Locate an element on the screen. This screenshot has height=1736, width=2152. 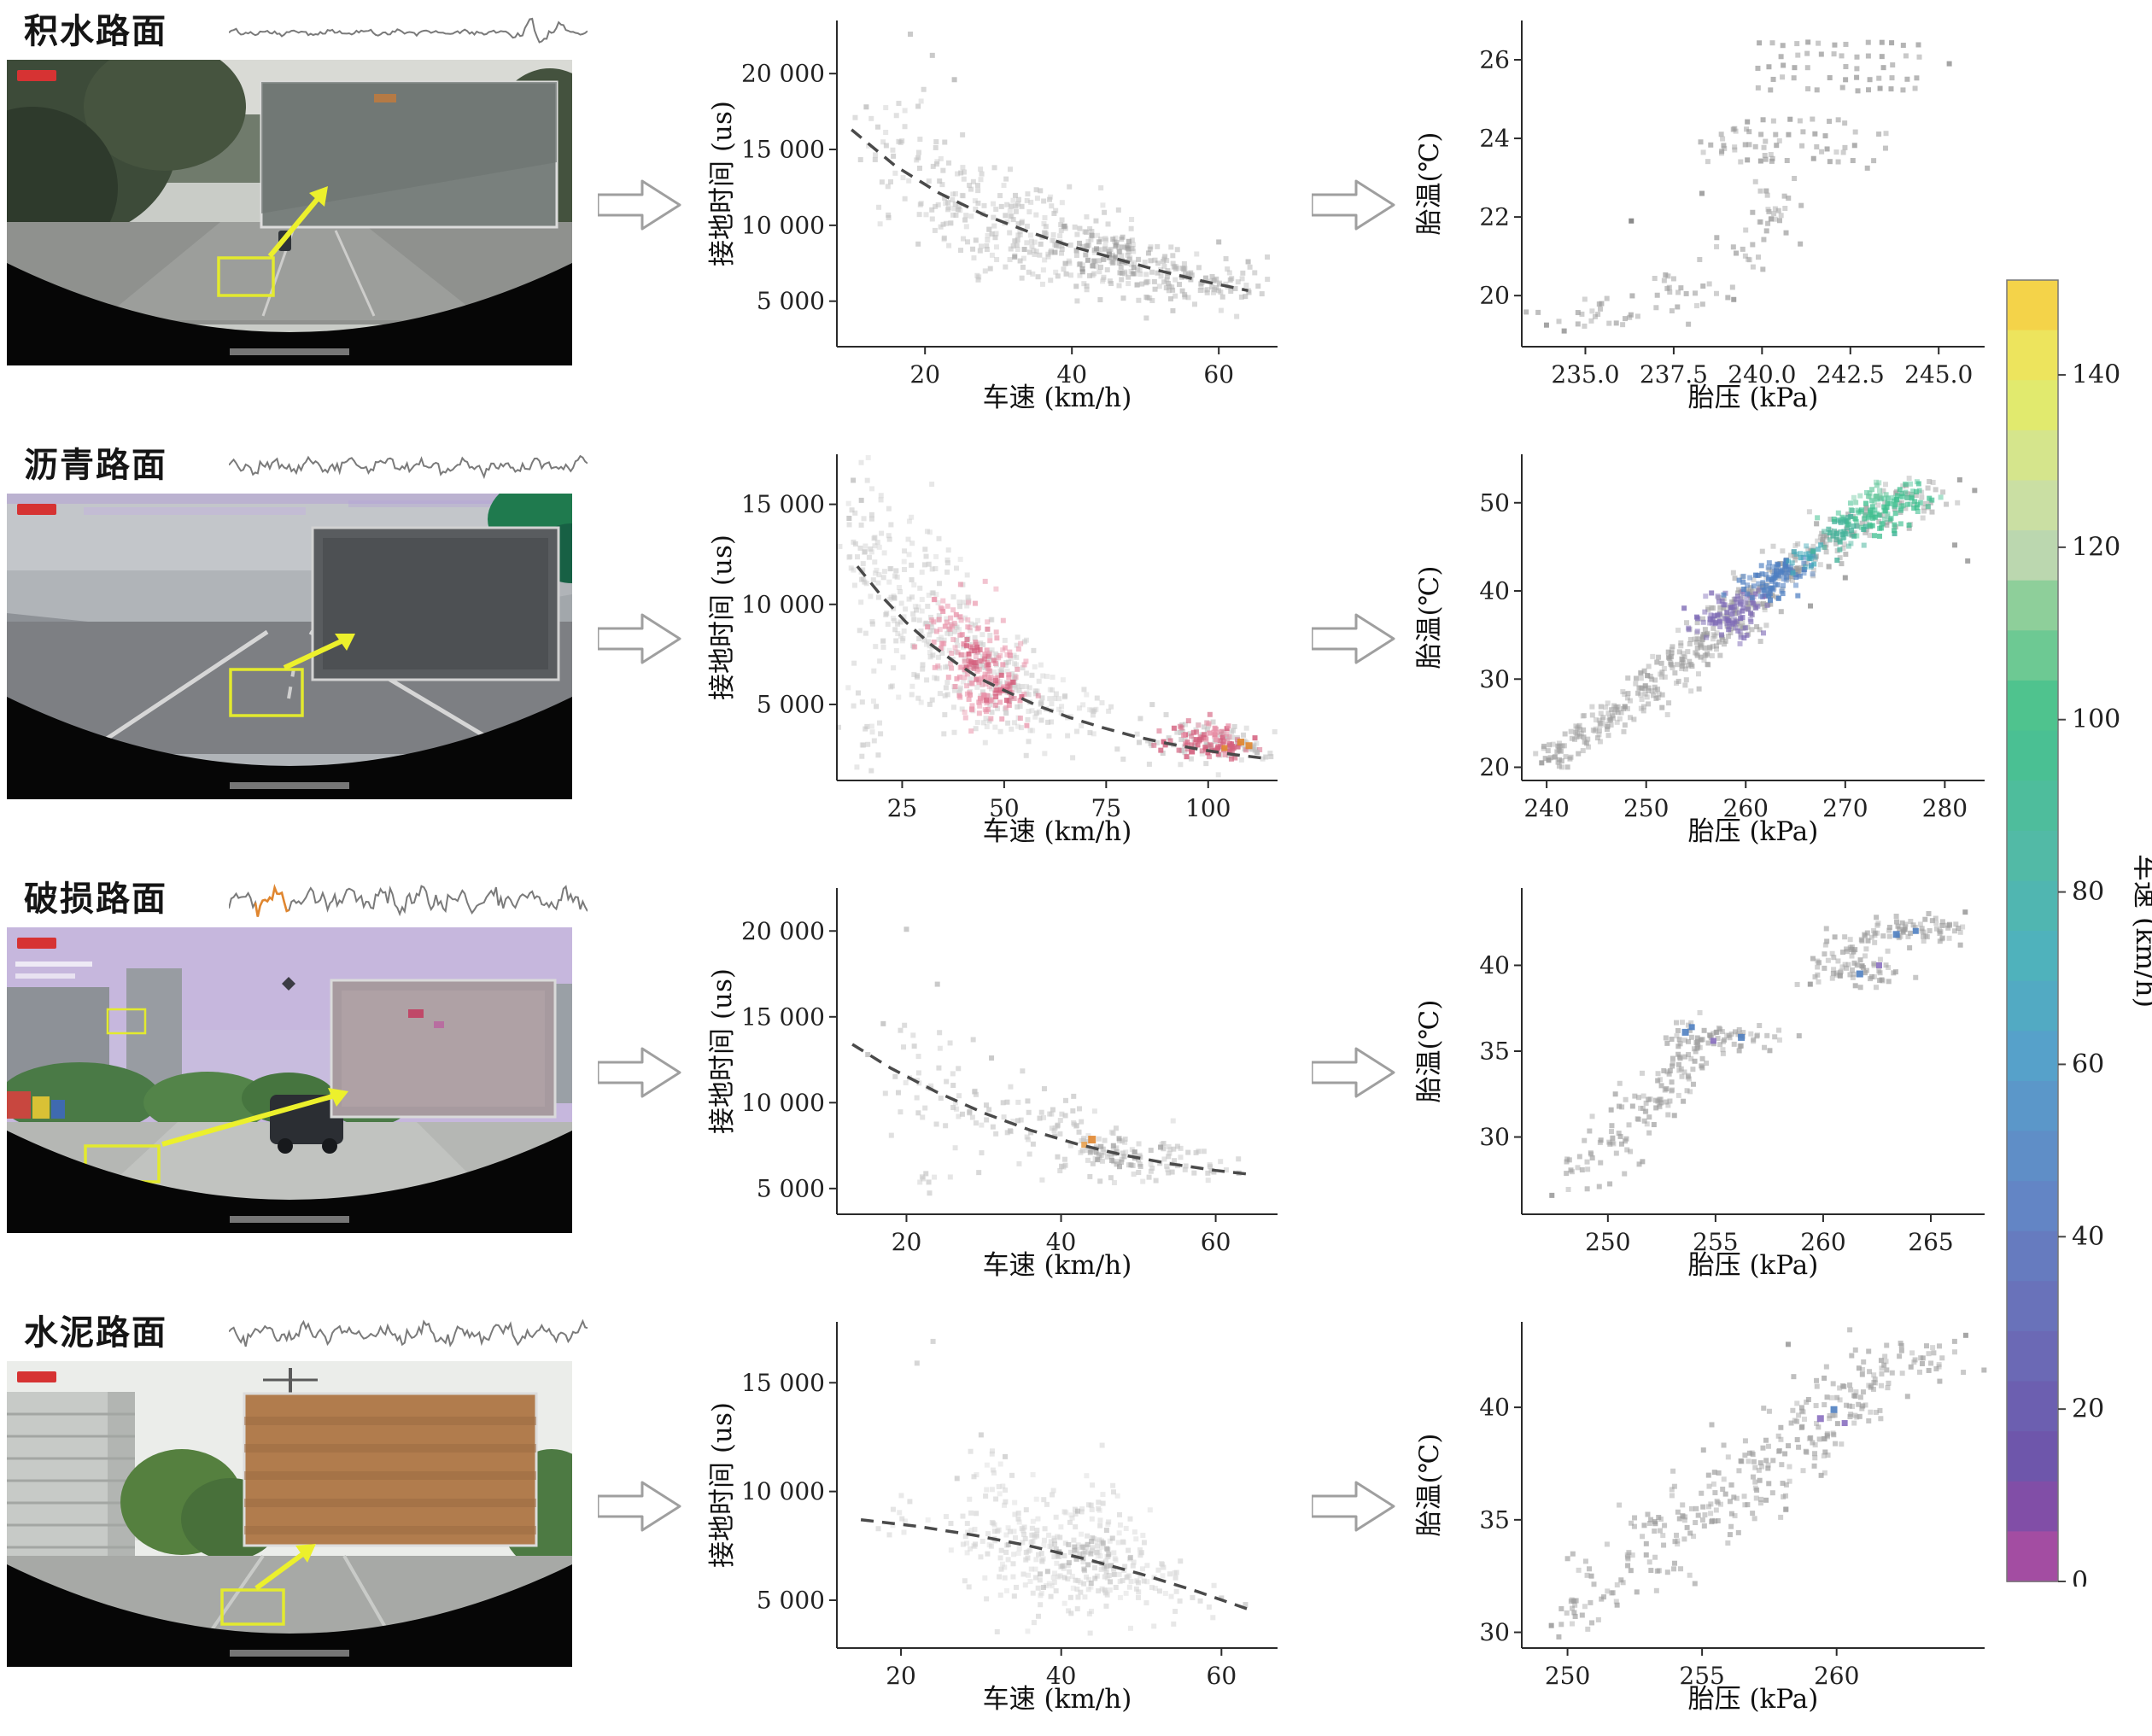
dashcam-photo-asphalt is located at coordinates (289, 646).